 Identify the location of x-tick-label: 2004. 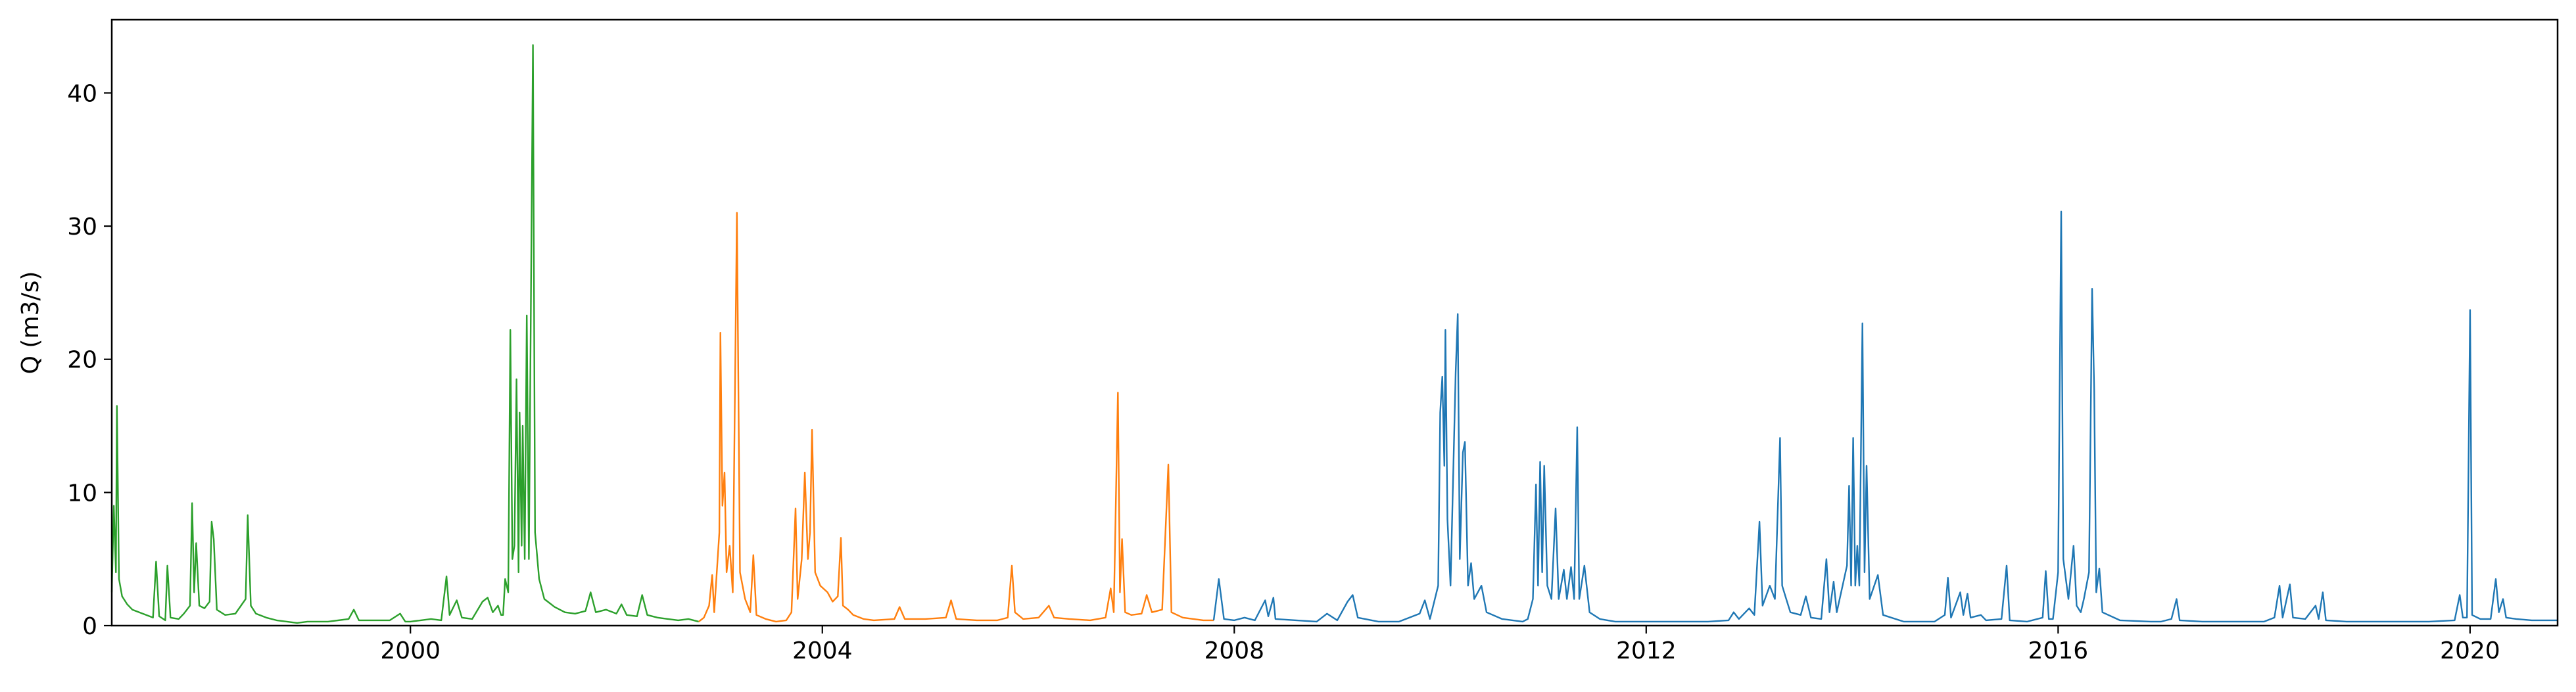
(823, 650).